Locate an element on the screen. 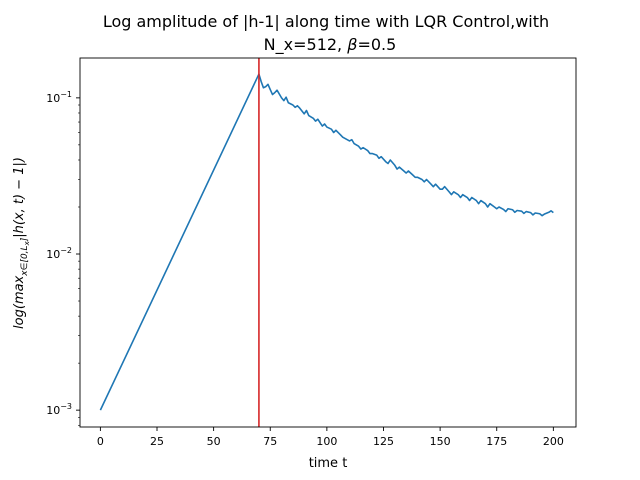  chart-title-line2: N_x=512, β=0.5 is located at coordinates (330, 45).